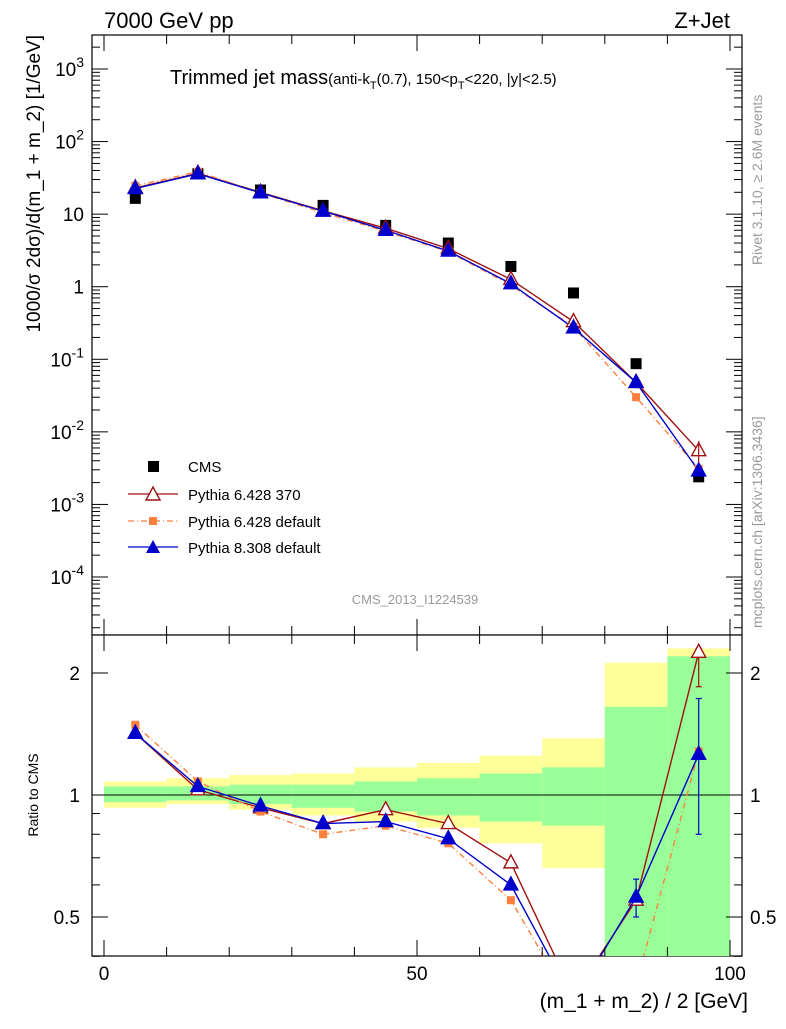 The width and height of the screenshot is (786, 1029). What do you see at coordinates (702, 20) in the screenshot?
I see `header-right: Z+Jet` at bounding box center [702, 20].